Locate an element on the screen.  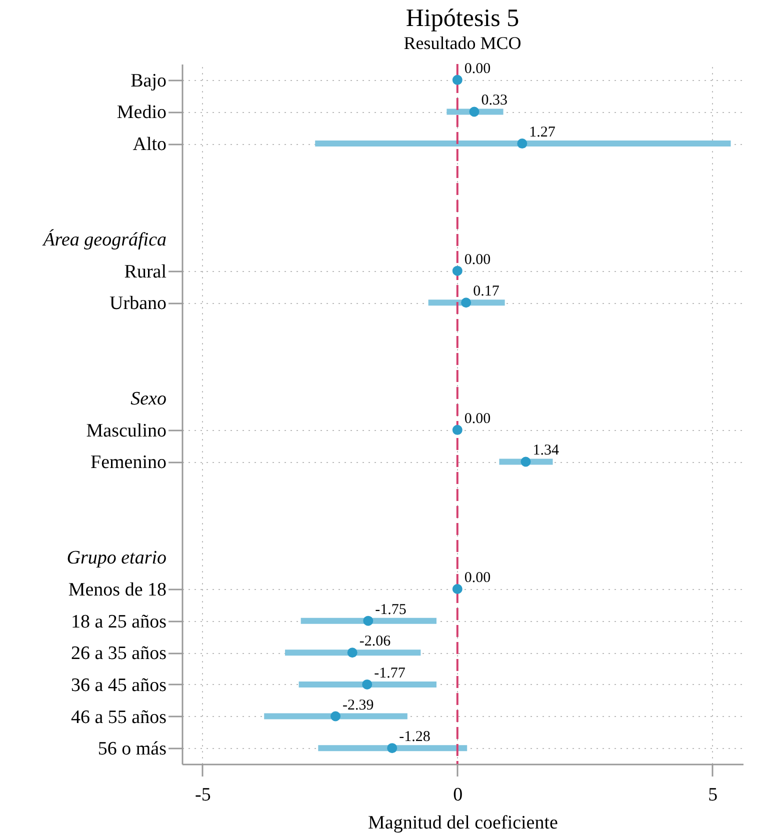
x-tick-label: 0 is located at coordinates (458, 795).